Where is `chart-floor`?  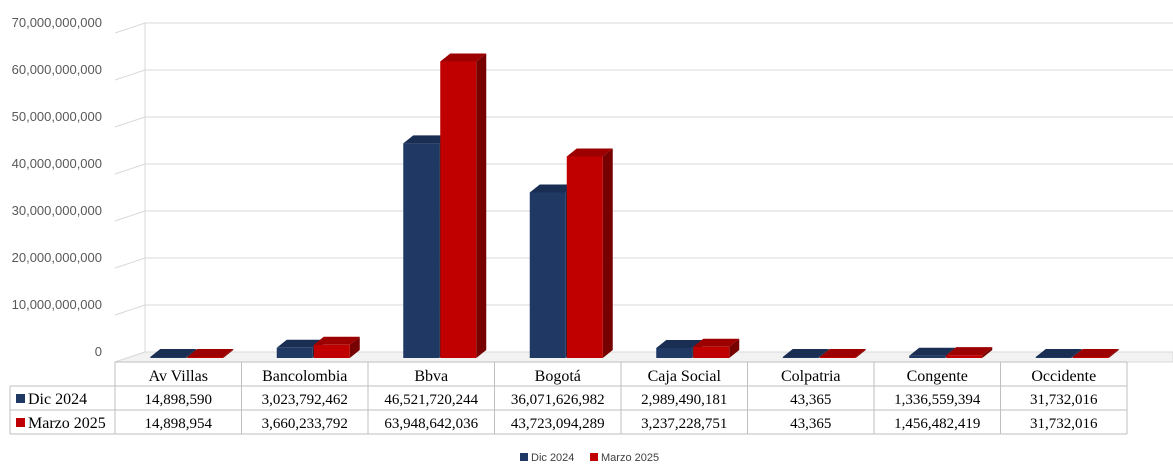
chart-floor is located at coordinates (643, 357).